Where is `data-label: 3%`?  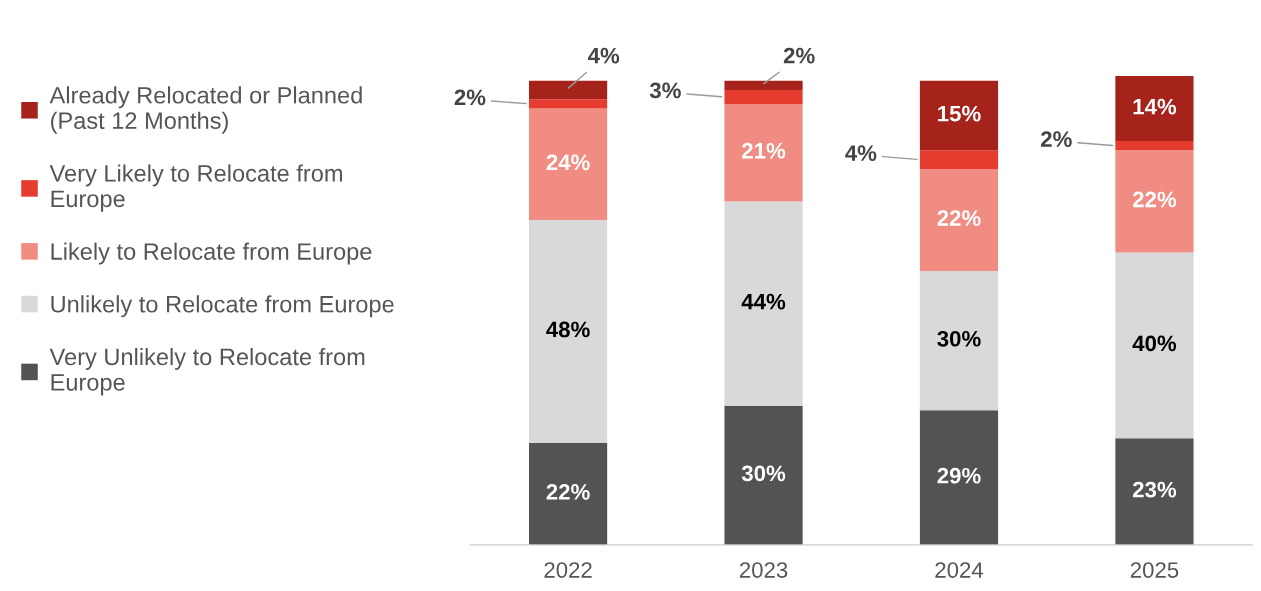 data-label: 3% is located at coordinates (665, 90).